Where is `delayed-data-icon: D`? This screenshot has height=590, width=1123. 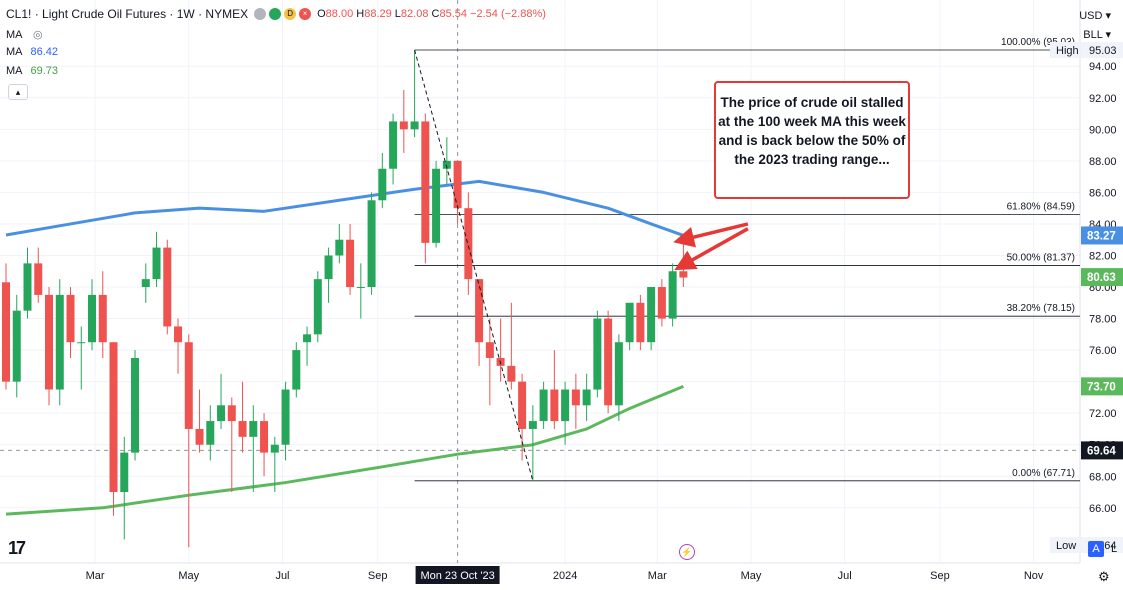 delayed-data-icon: D is located at coordinates (290, 14).